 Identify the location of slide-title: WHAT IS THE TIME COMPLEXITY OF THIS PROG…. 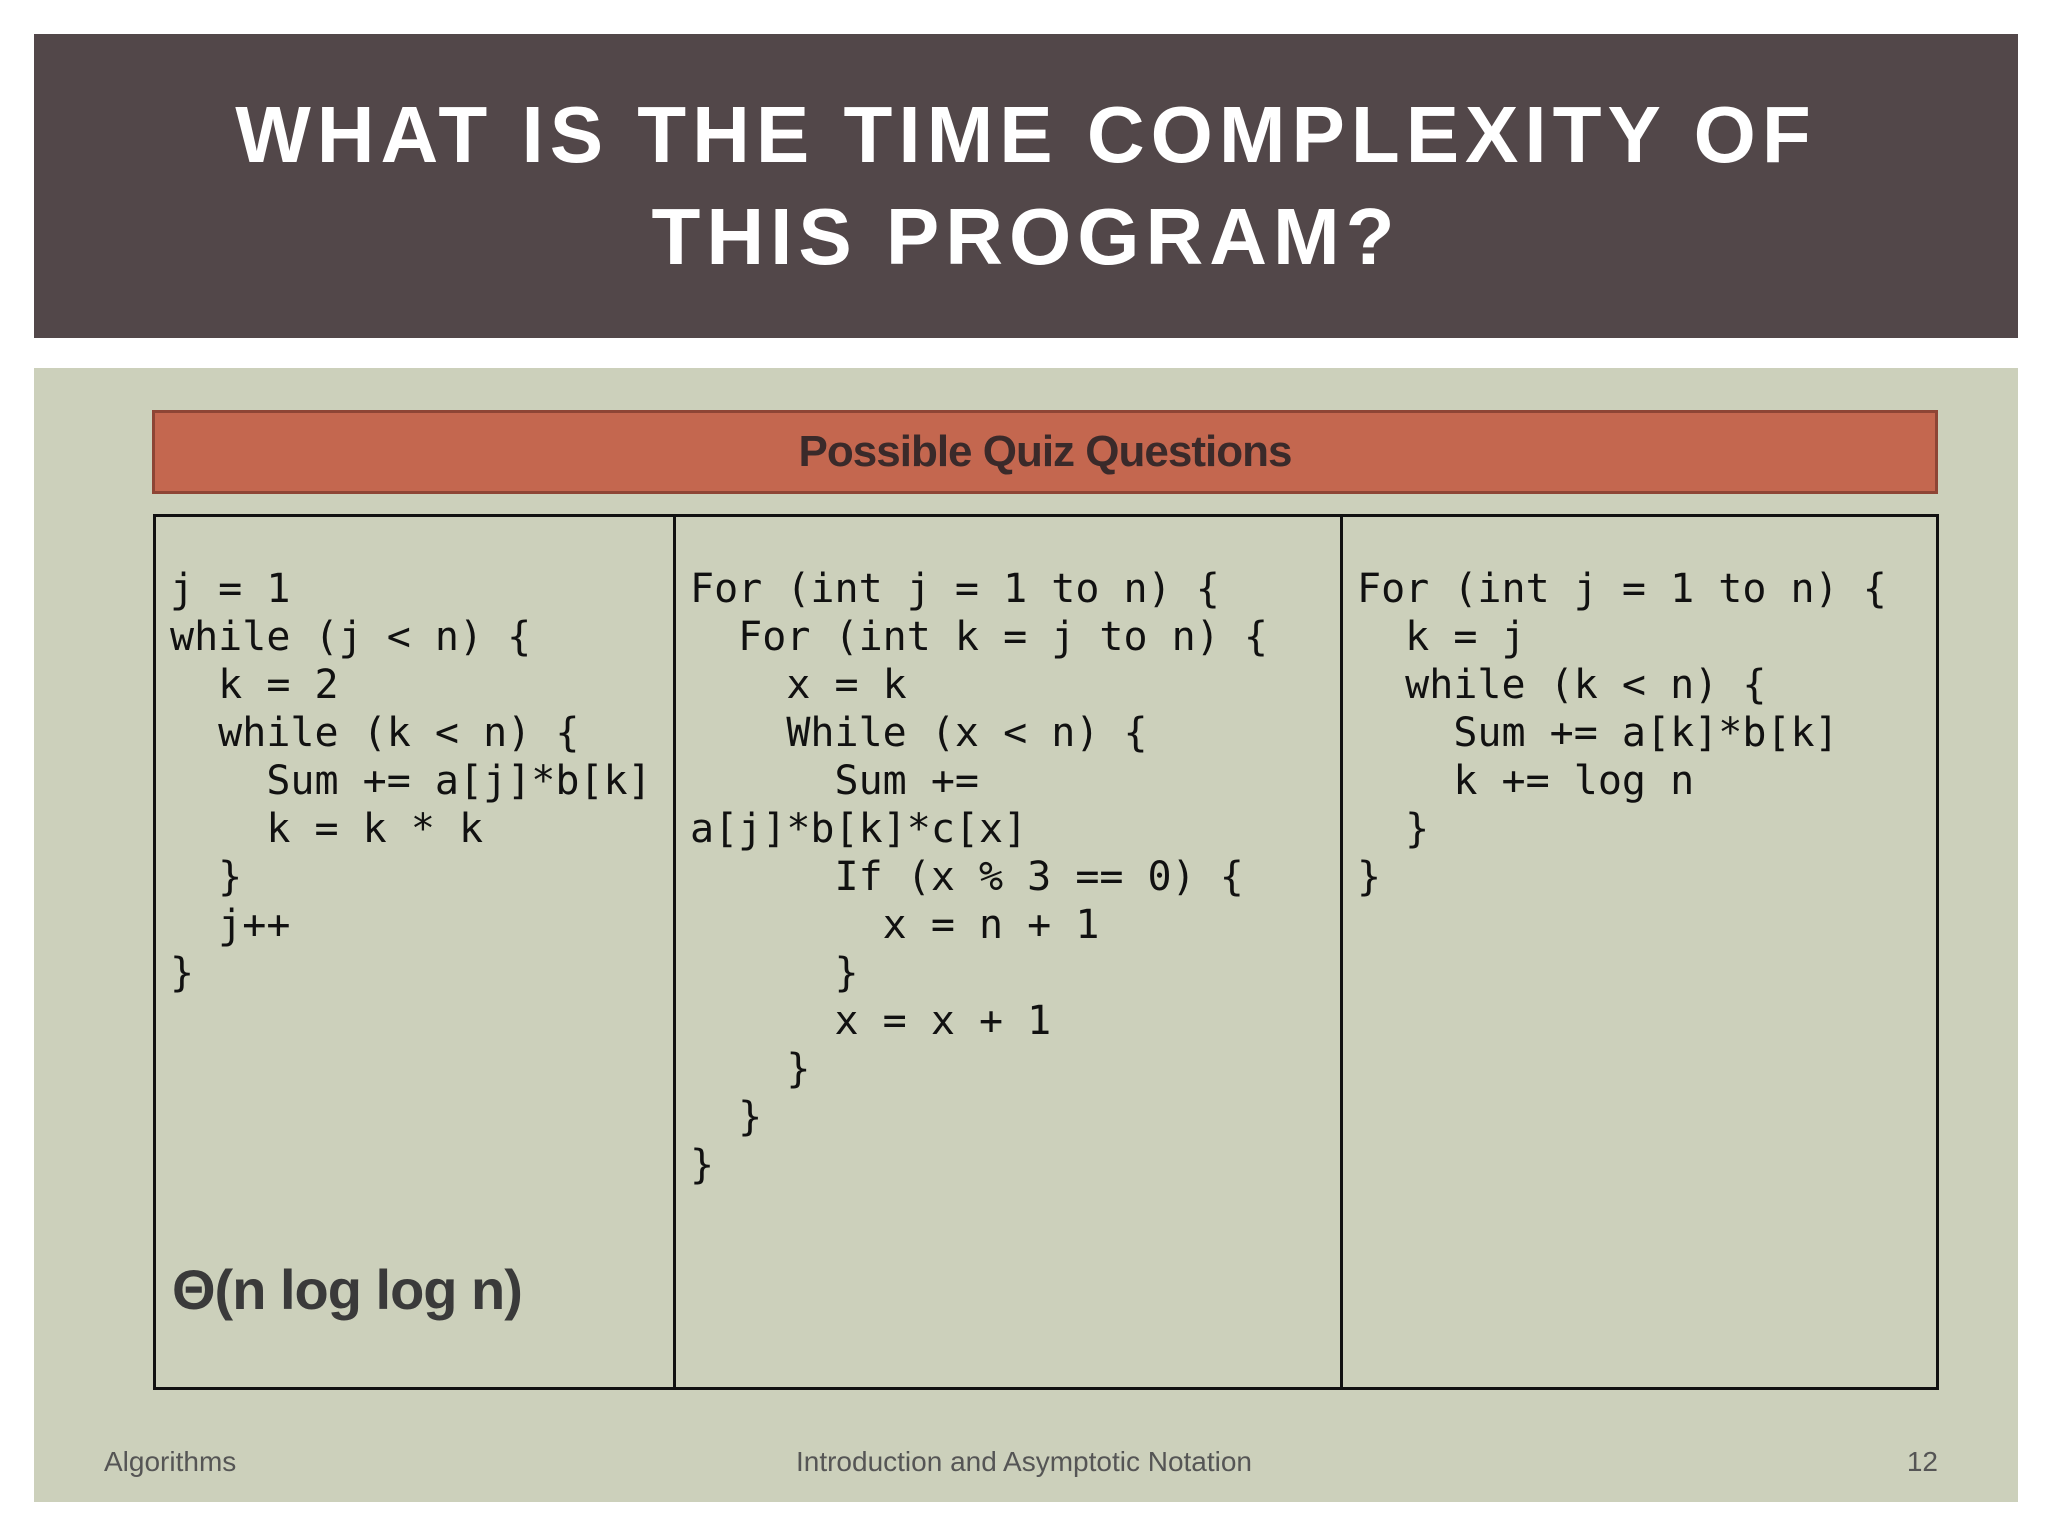
(1026, 185).